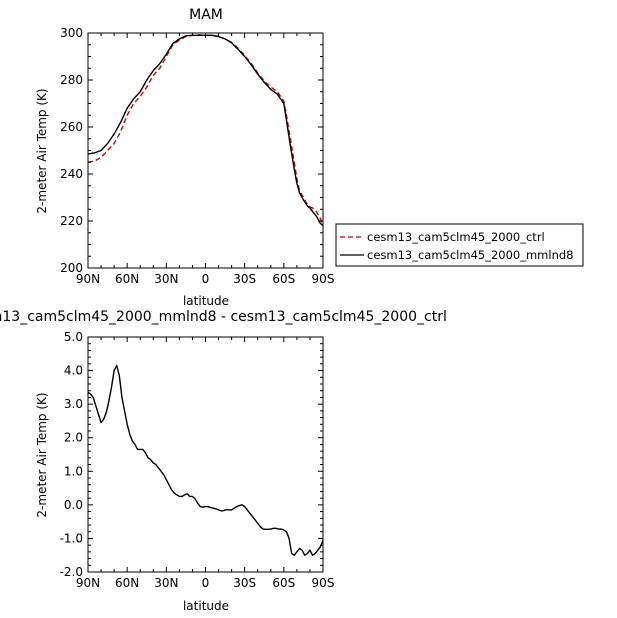 Image resolution: width=617 pixels, height=618 pixels. What do you see at coordinates (166, 279) in the screenshot?
I see `top-panel-x-tick-label: 30N` at bounding box center [166, 279].